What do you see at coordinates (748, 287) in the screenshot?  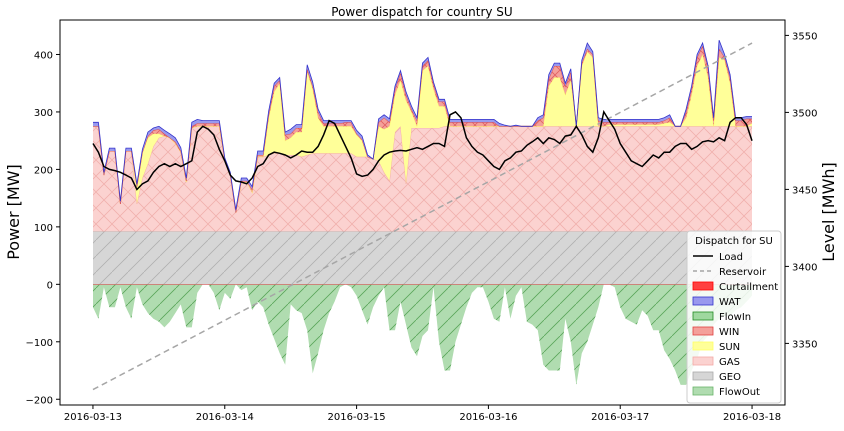 I see `legend-label-curtailment: Curtailment` at bounding box center [748, 287].